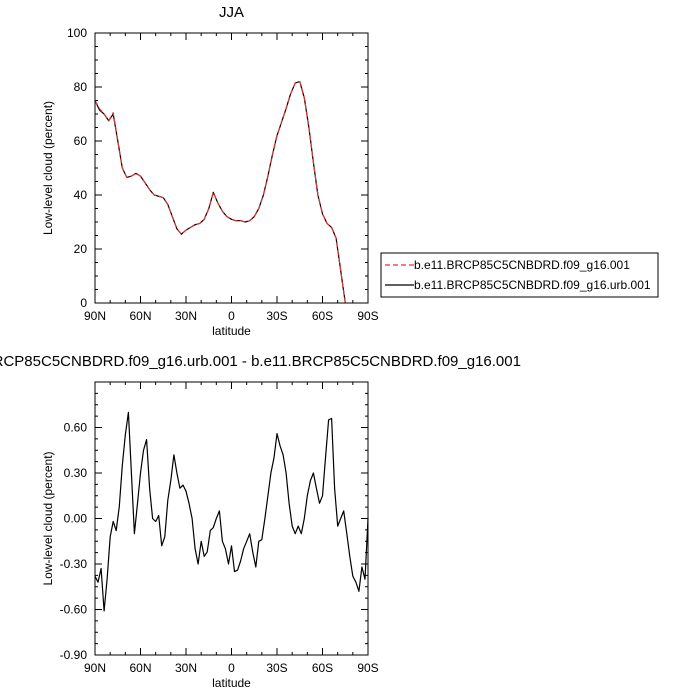 The width and height of the screenshot is (700, 700). What do you see at coordinates (522, 265) in the screenshot?
I see `legend-label-1: b.e11.BRCP85C5CNBDRD.f09_g16.001` at bounding box center [522, 265].